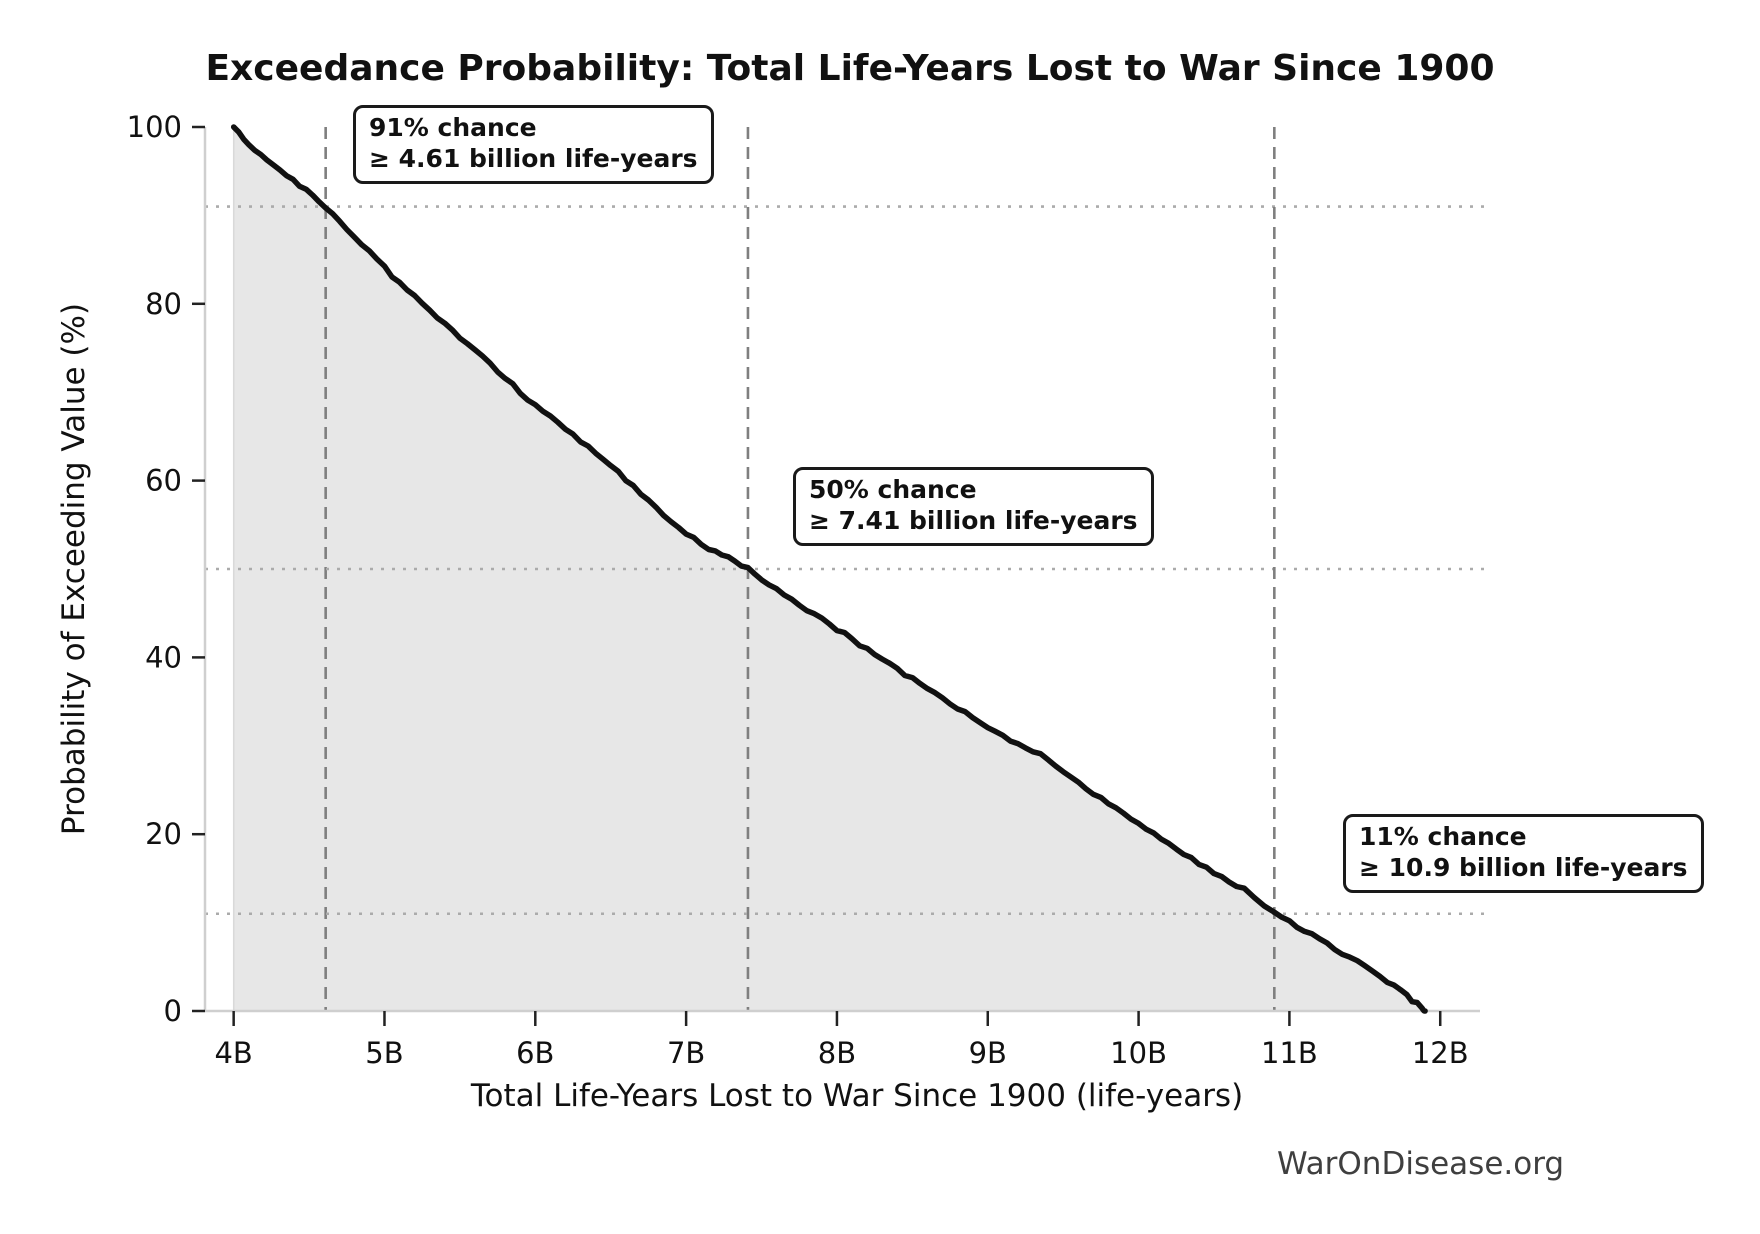 The height and width of the screenshot is (1234, 1760). Describe the element at coordinates (1138, 1053) in the screenshot. I see `x-tick-label: 10B` at that location.